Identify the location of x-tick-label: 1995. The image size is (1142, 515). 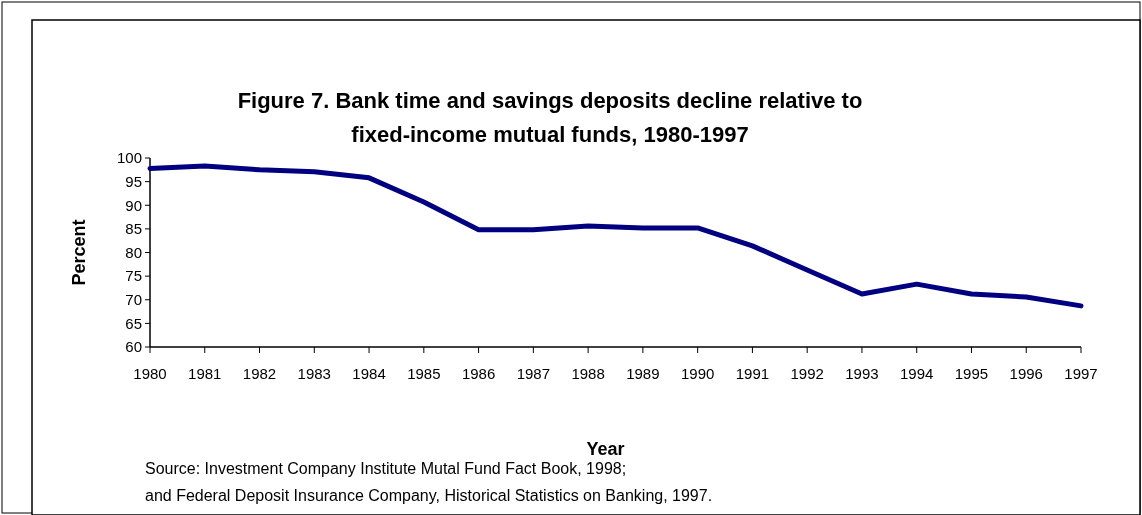
(971, 373).